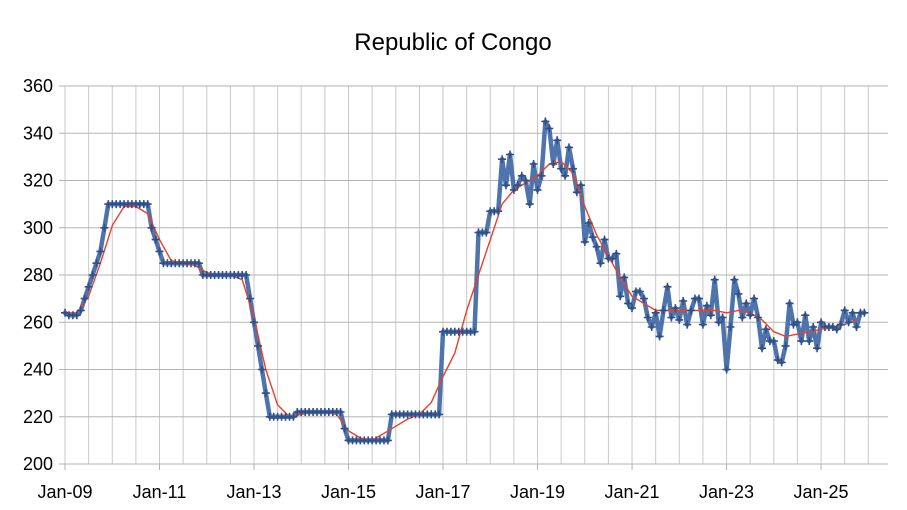 This screenshot has height=510, width=907. What do you see at coordinates (38, 86) in the screenshot?
I see `y-tick-label: 360` at bounding box center [38, 86].